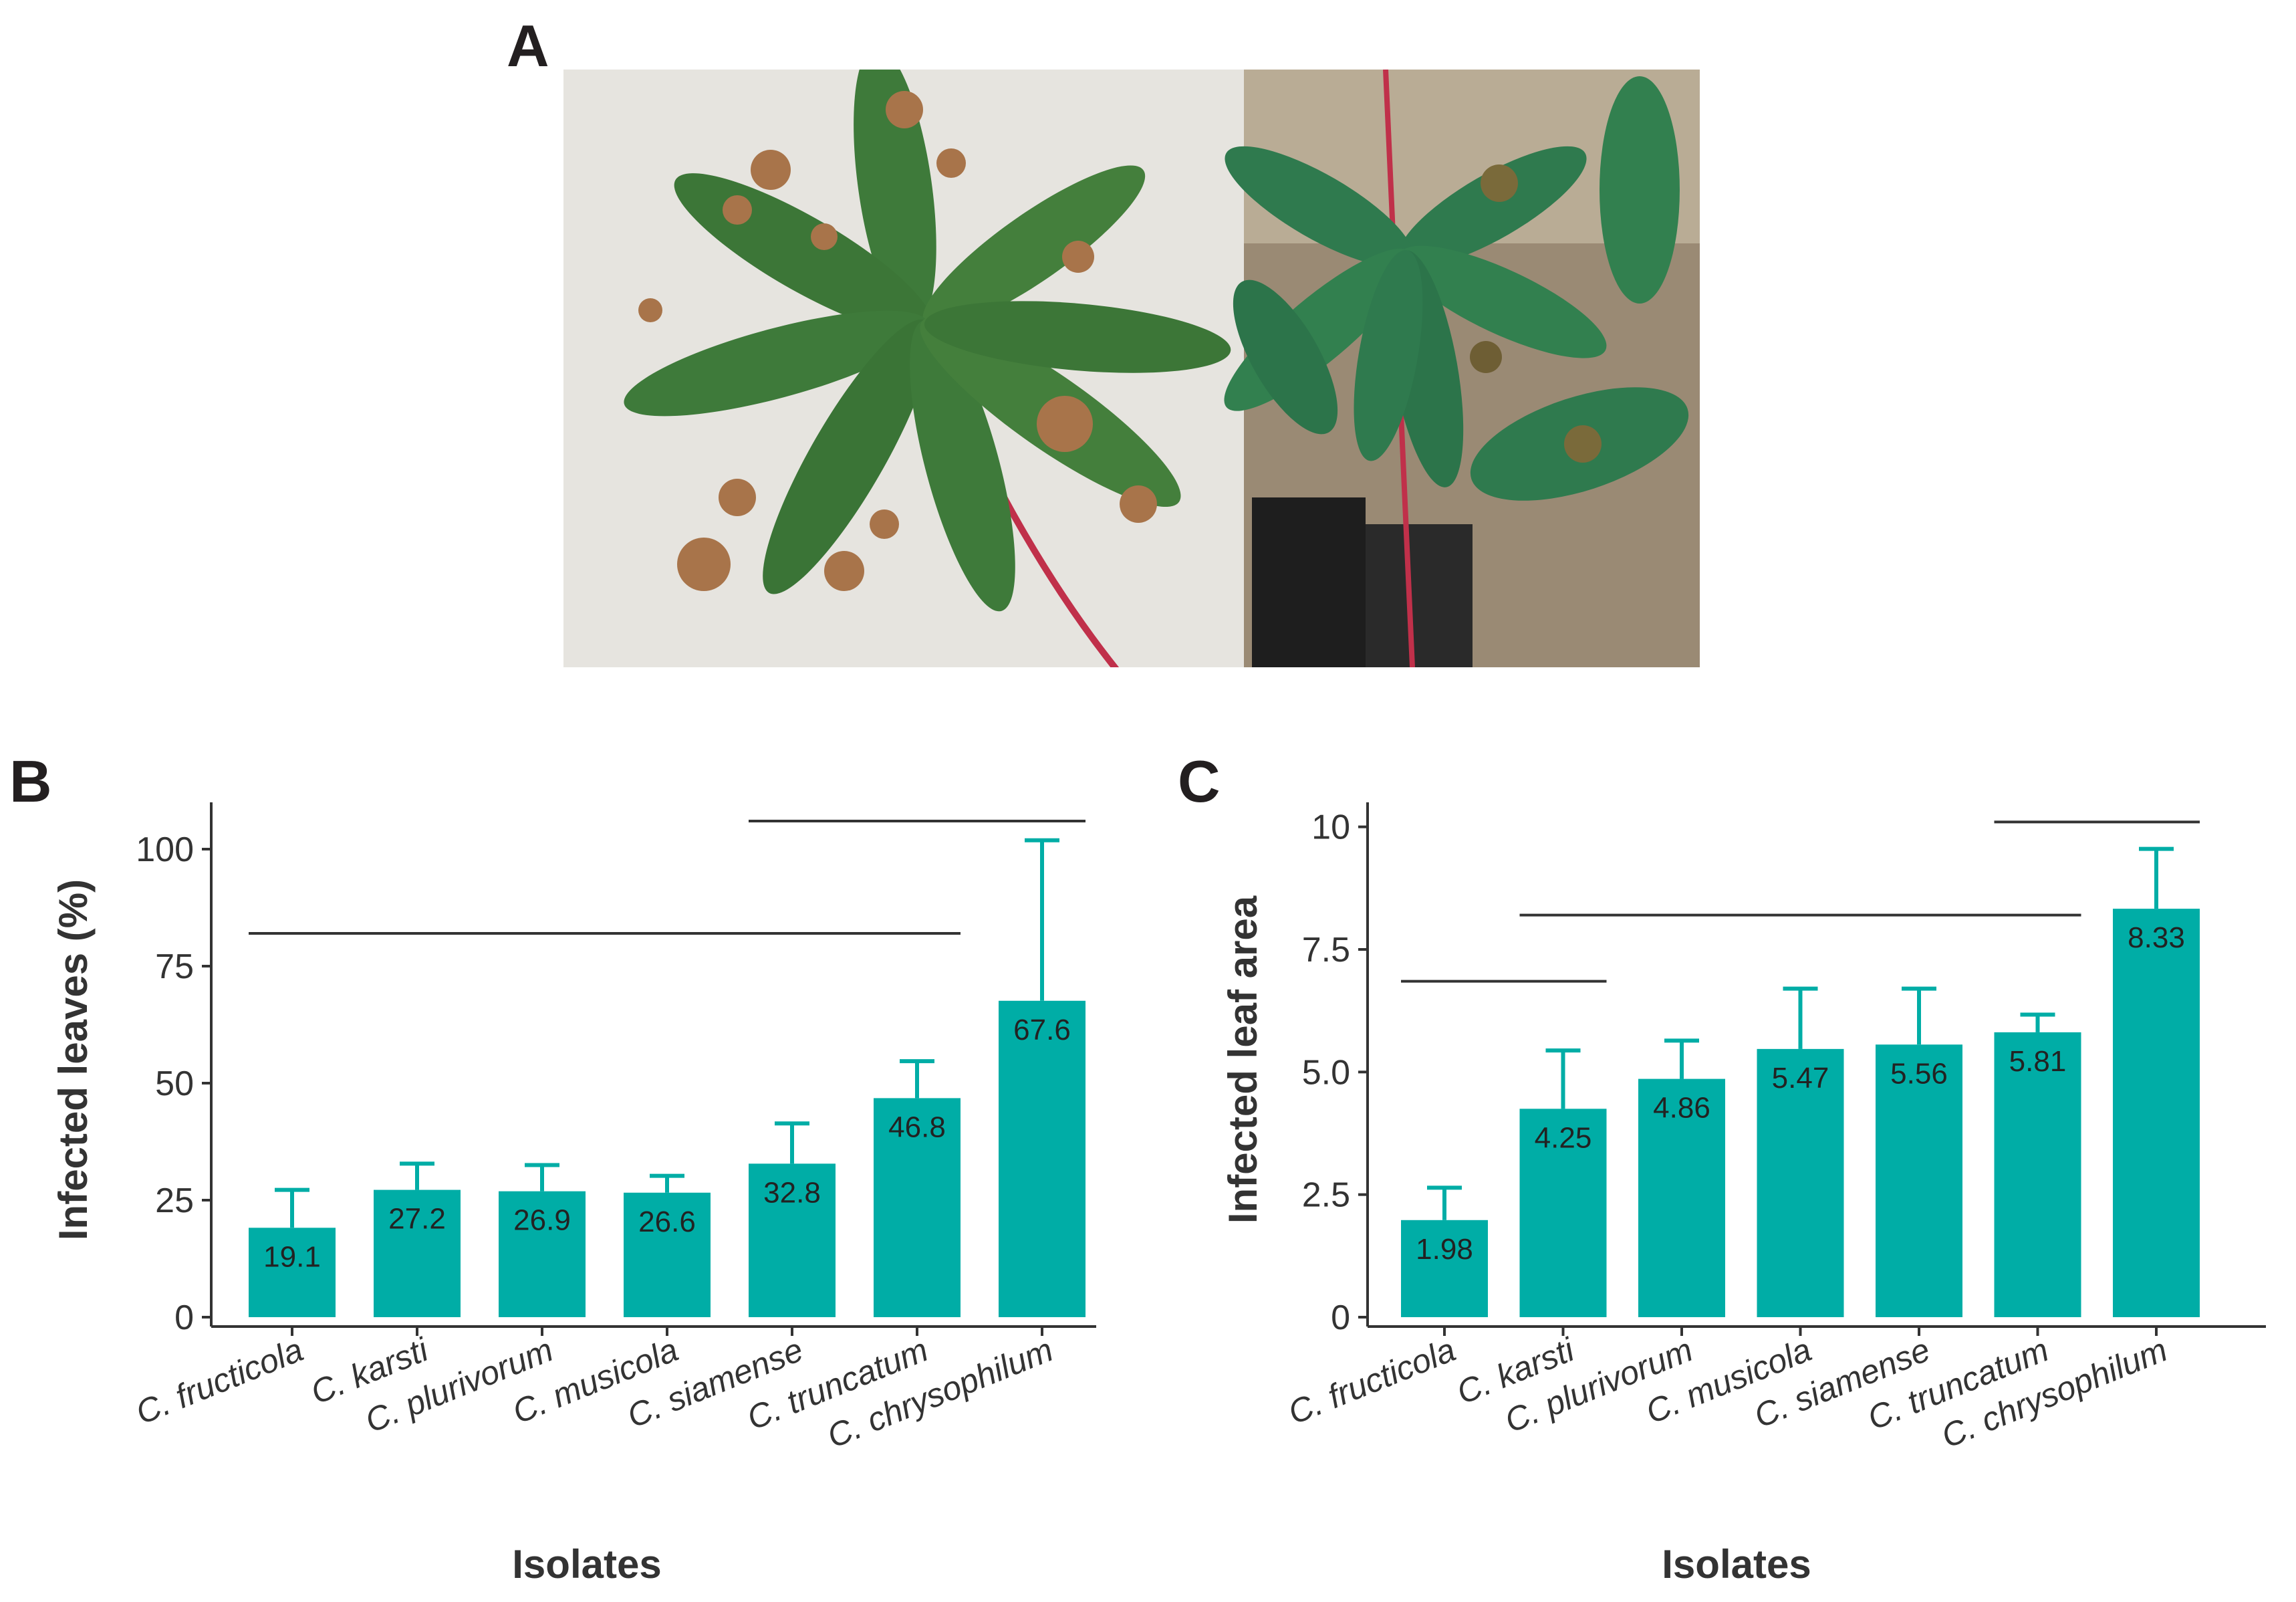  What do you see at coordinates (1919, 1073) in the screenshot?
I see `data-label: 5.56` at bounding box center [1919, 1073].